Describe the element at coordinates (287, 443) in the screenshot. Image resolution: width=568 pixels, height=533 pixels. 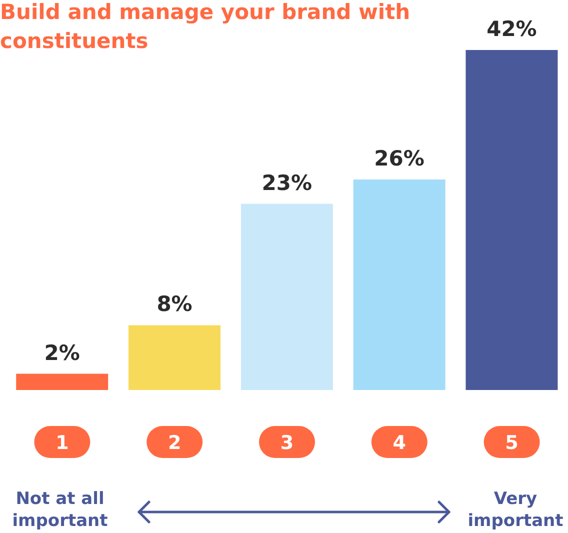
I see `x-tick-label: 3` at that location.